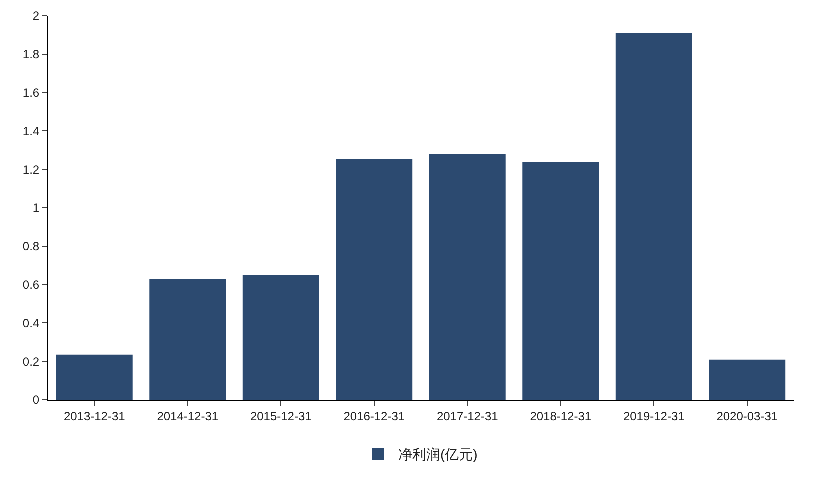 The width and height of the screenshot is (839, 482). What do you see at coordinates (438, 454) in the screenshot?
I see `legend-label: 净利润(亿元)` at bounding box center [438, 454].